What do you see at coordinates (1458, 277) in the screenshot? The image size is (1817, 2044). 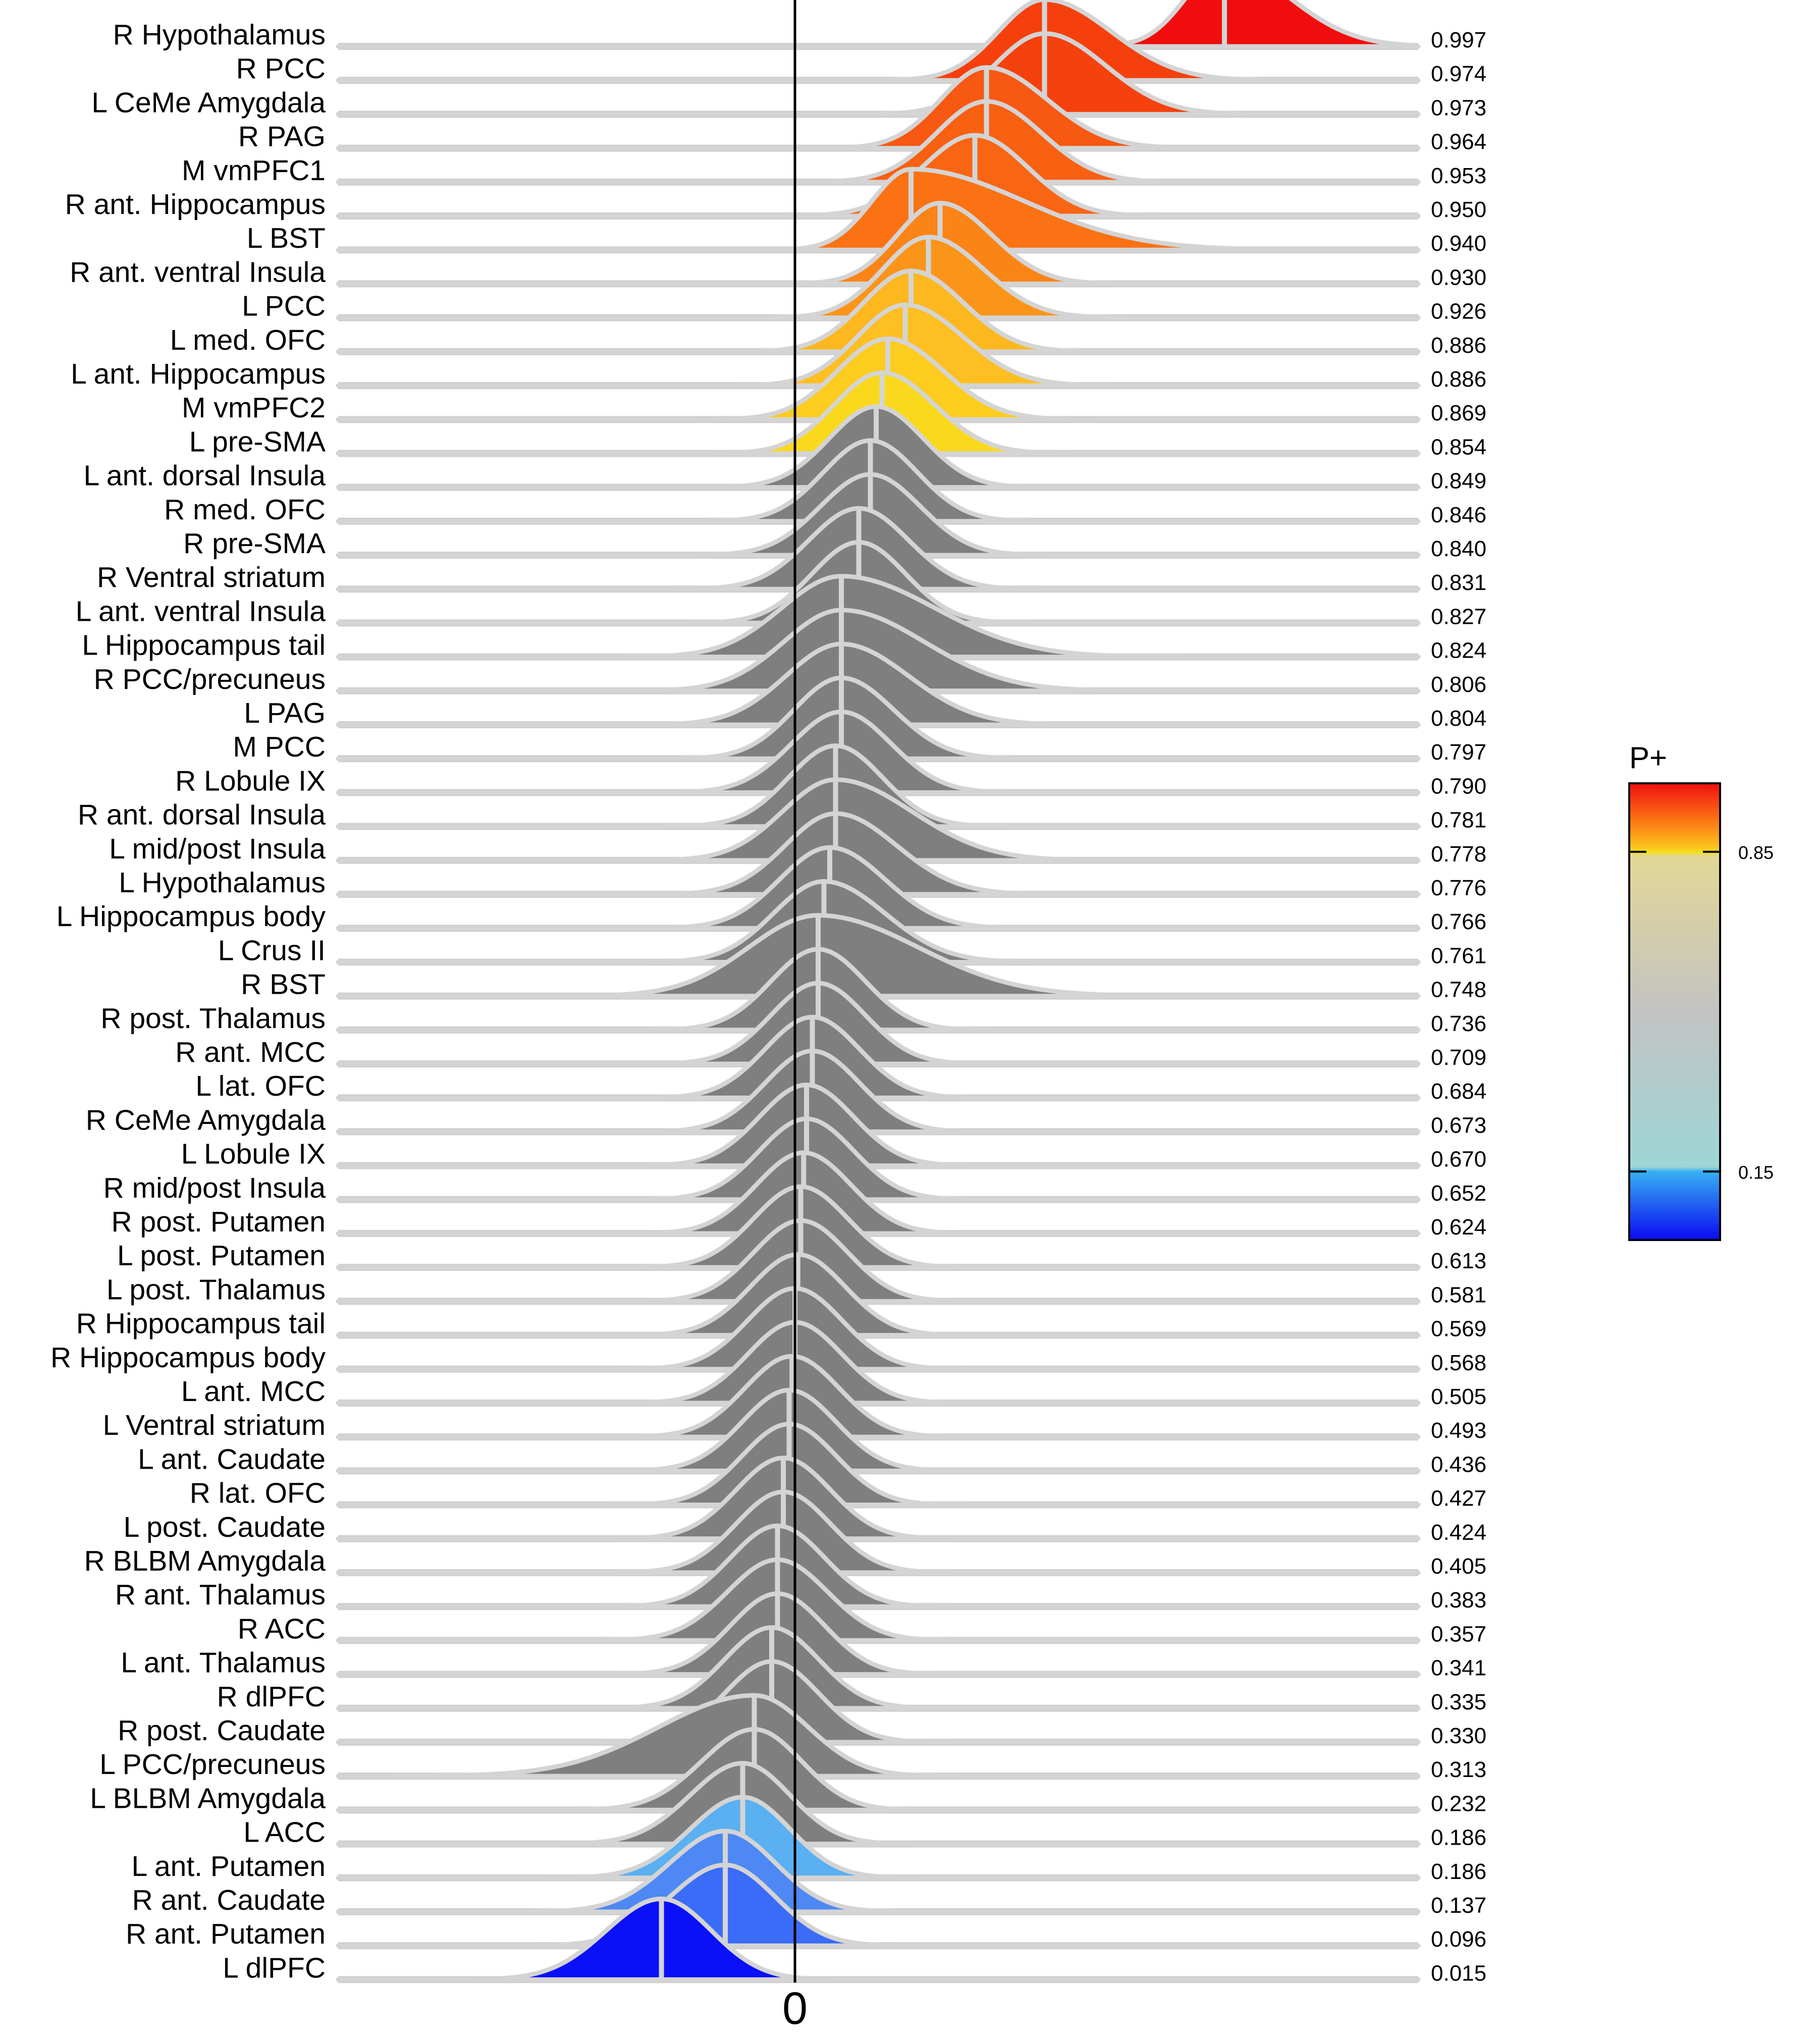 I see `probability-value: 0.930` at bounding box center [1458, 277].